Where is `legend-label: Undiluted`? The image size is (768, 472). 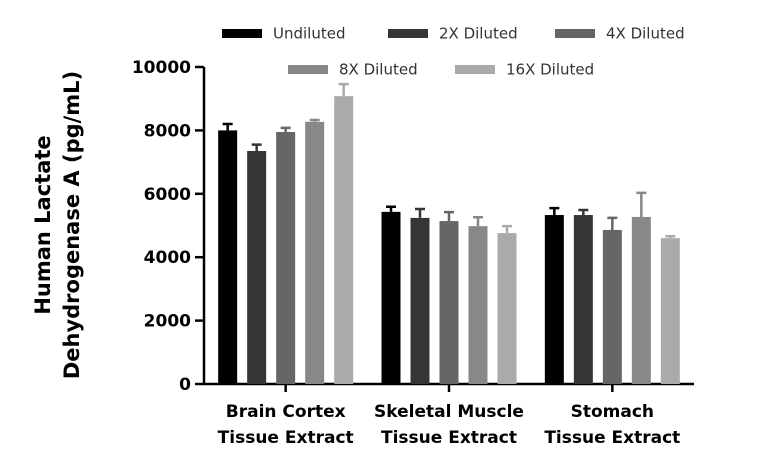 legend-label: Undiluted is located at coordinates (309, 34).